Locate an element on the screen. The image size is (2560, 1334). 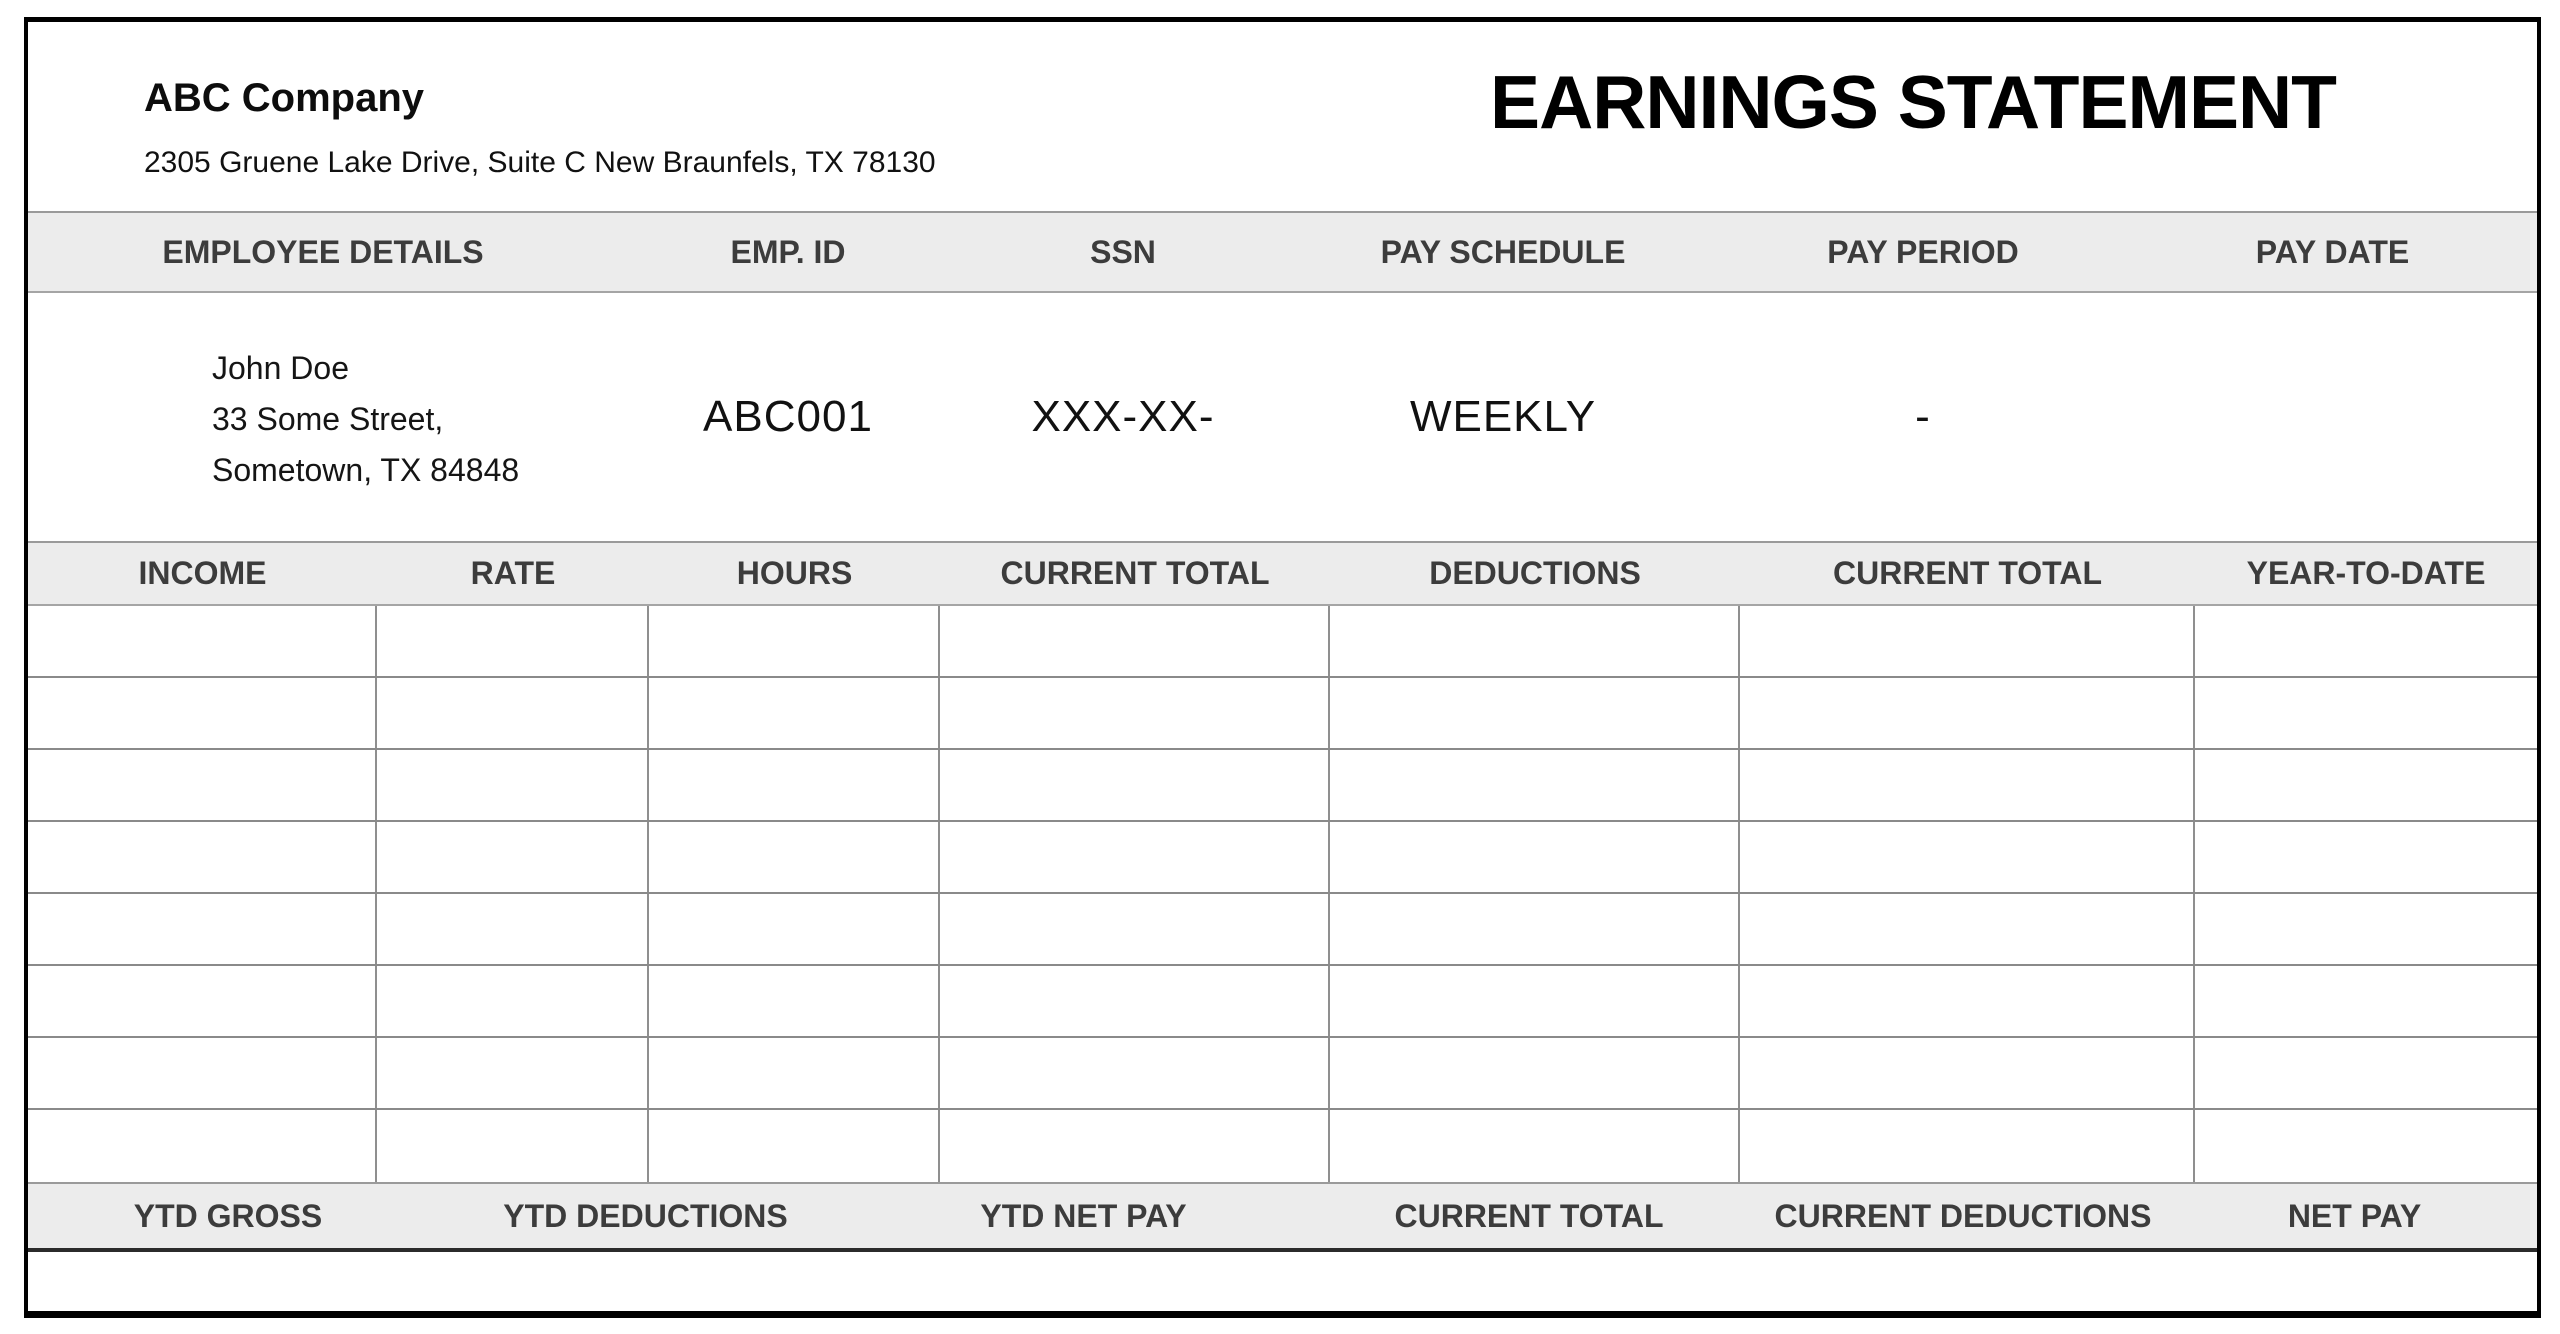
summary-header-current-total: CURRENT TOTAL is located at coordinates (1529, 1215).